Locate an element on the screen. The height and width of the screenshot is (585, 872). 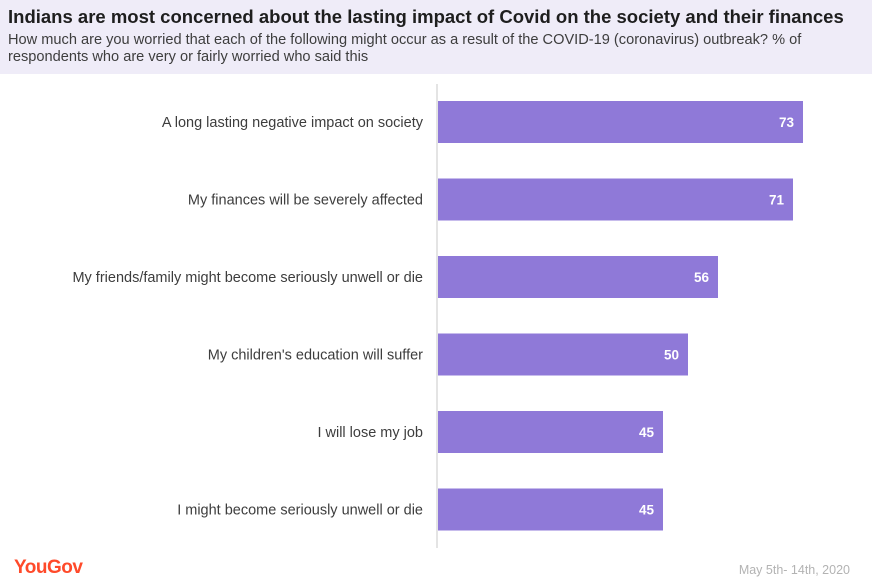
bar-value-label: 71 is located at coordinates (777, 200).